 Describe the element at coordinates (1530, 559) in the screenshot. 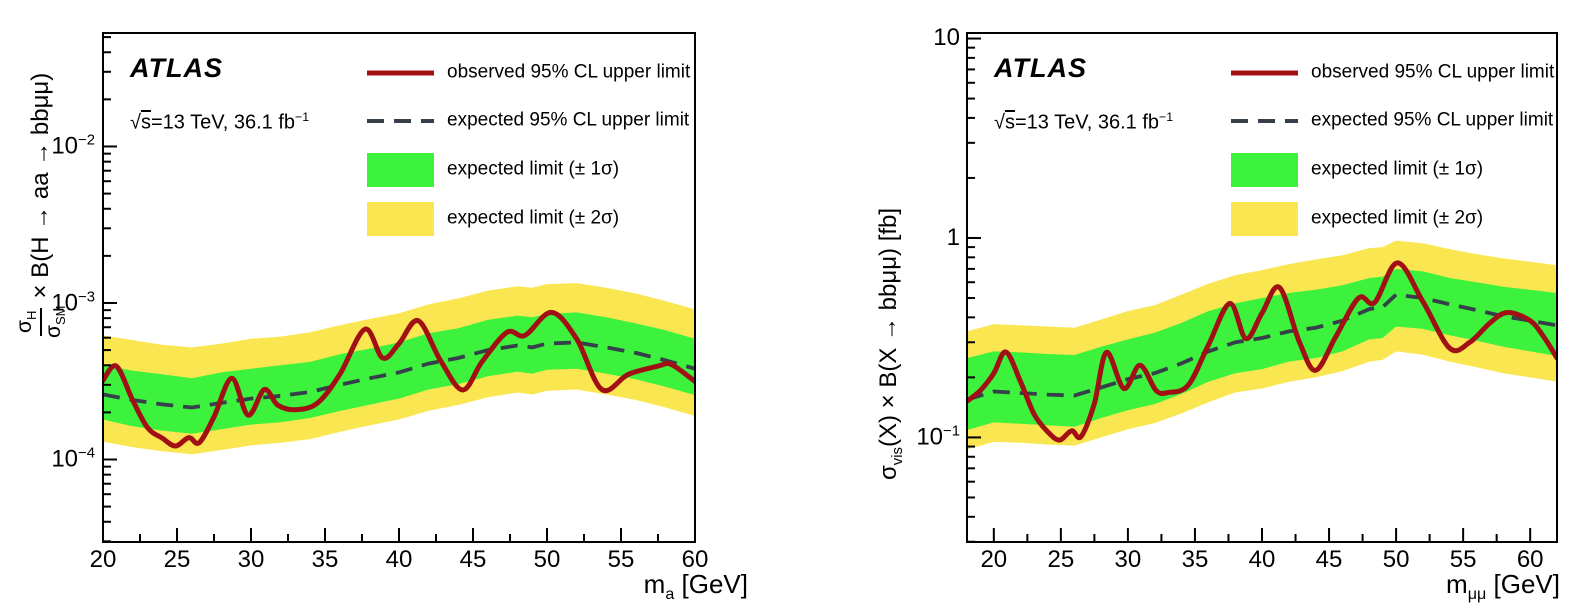

I see `right-x-tick-label-60: 60` at that location.